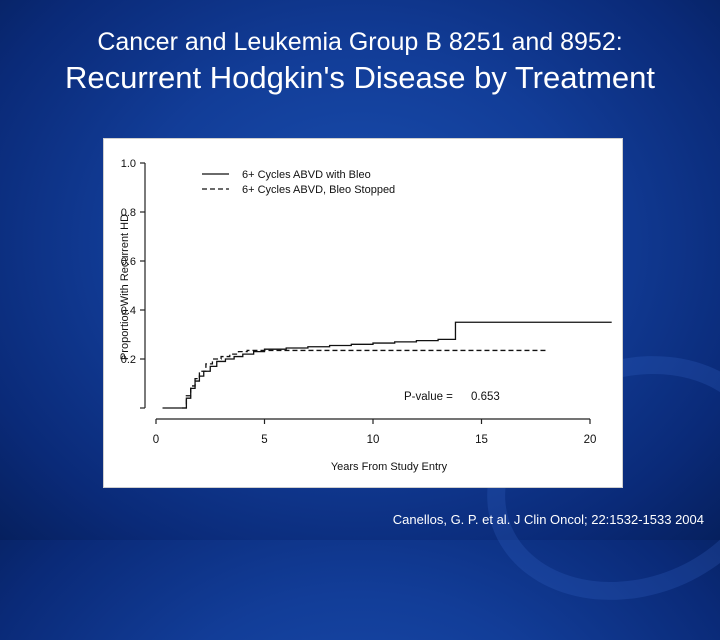 This screenshot has height=640, width=720. What do you see at coordinates (590, 440) in the screenshot?
I see `x-tick-label: 20` at bounding box center [590, 440].